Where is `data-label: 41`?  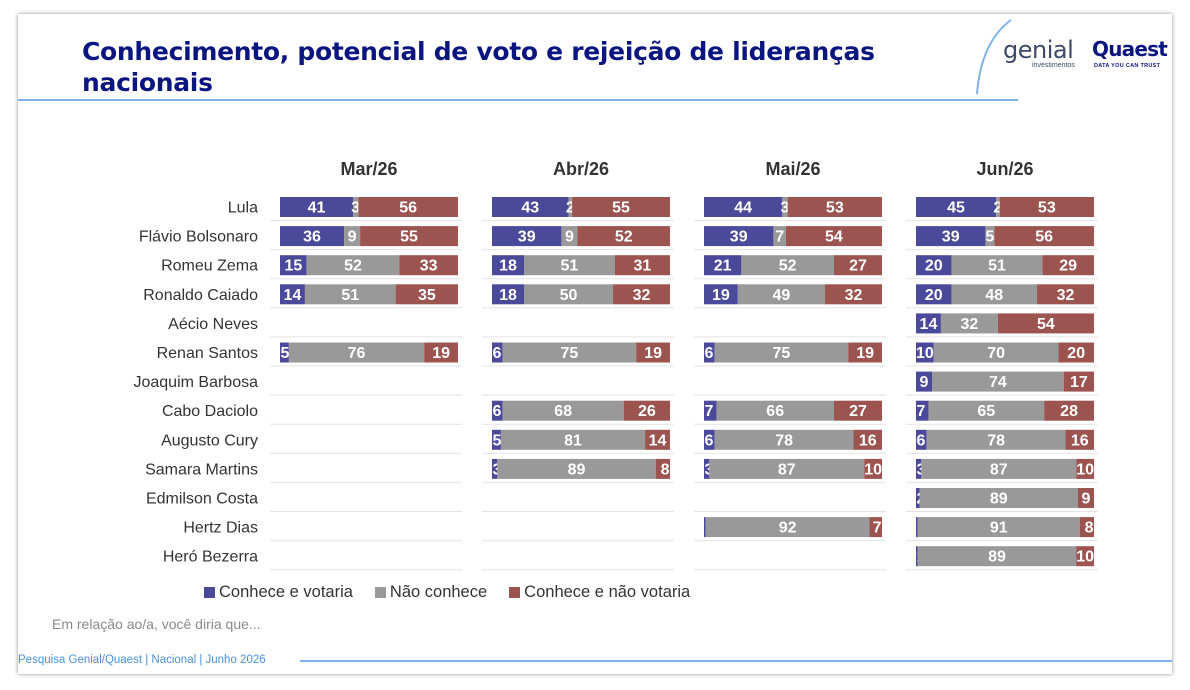 data-label: 41 is located at coordinates (317, 208).